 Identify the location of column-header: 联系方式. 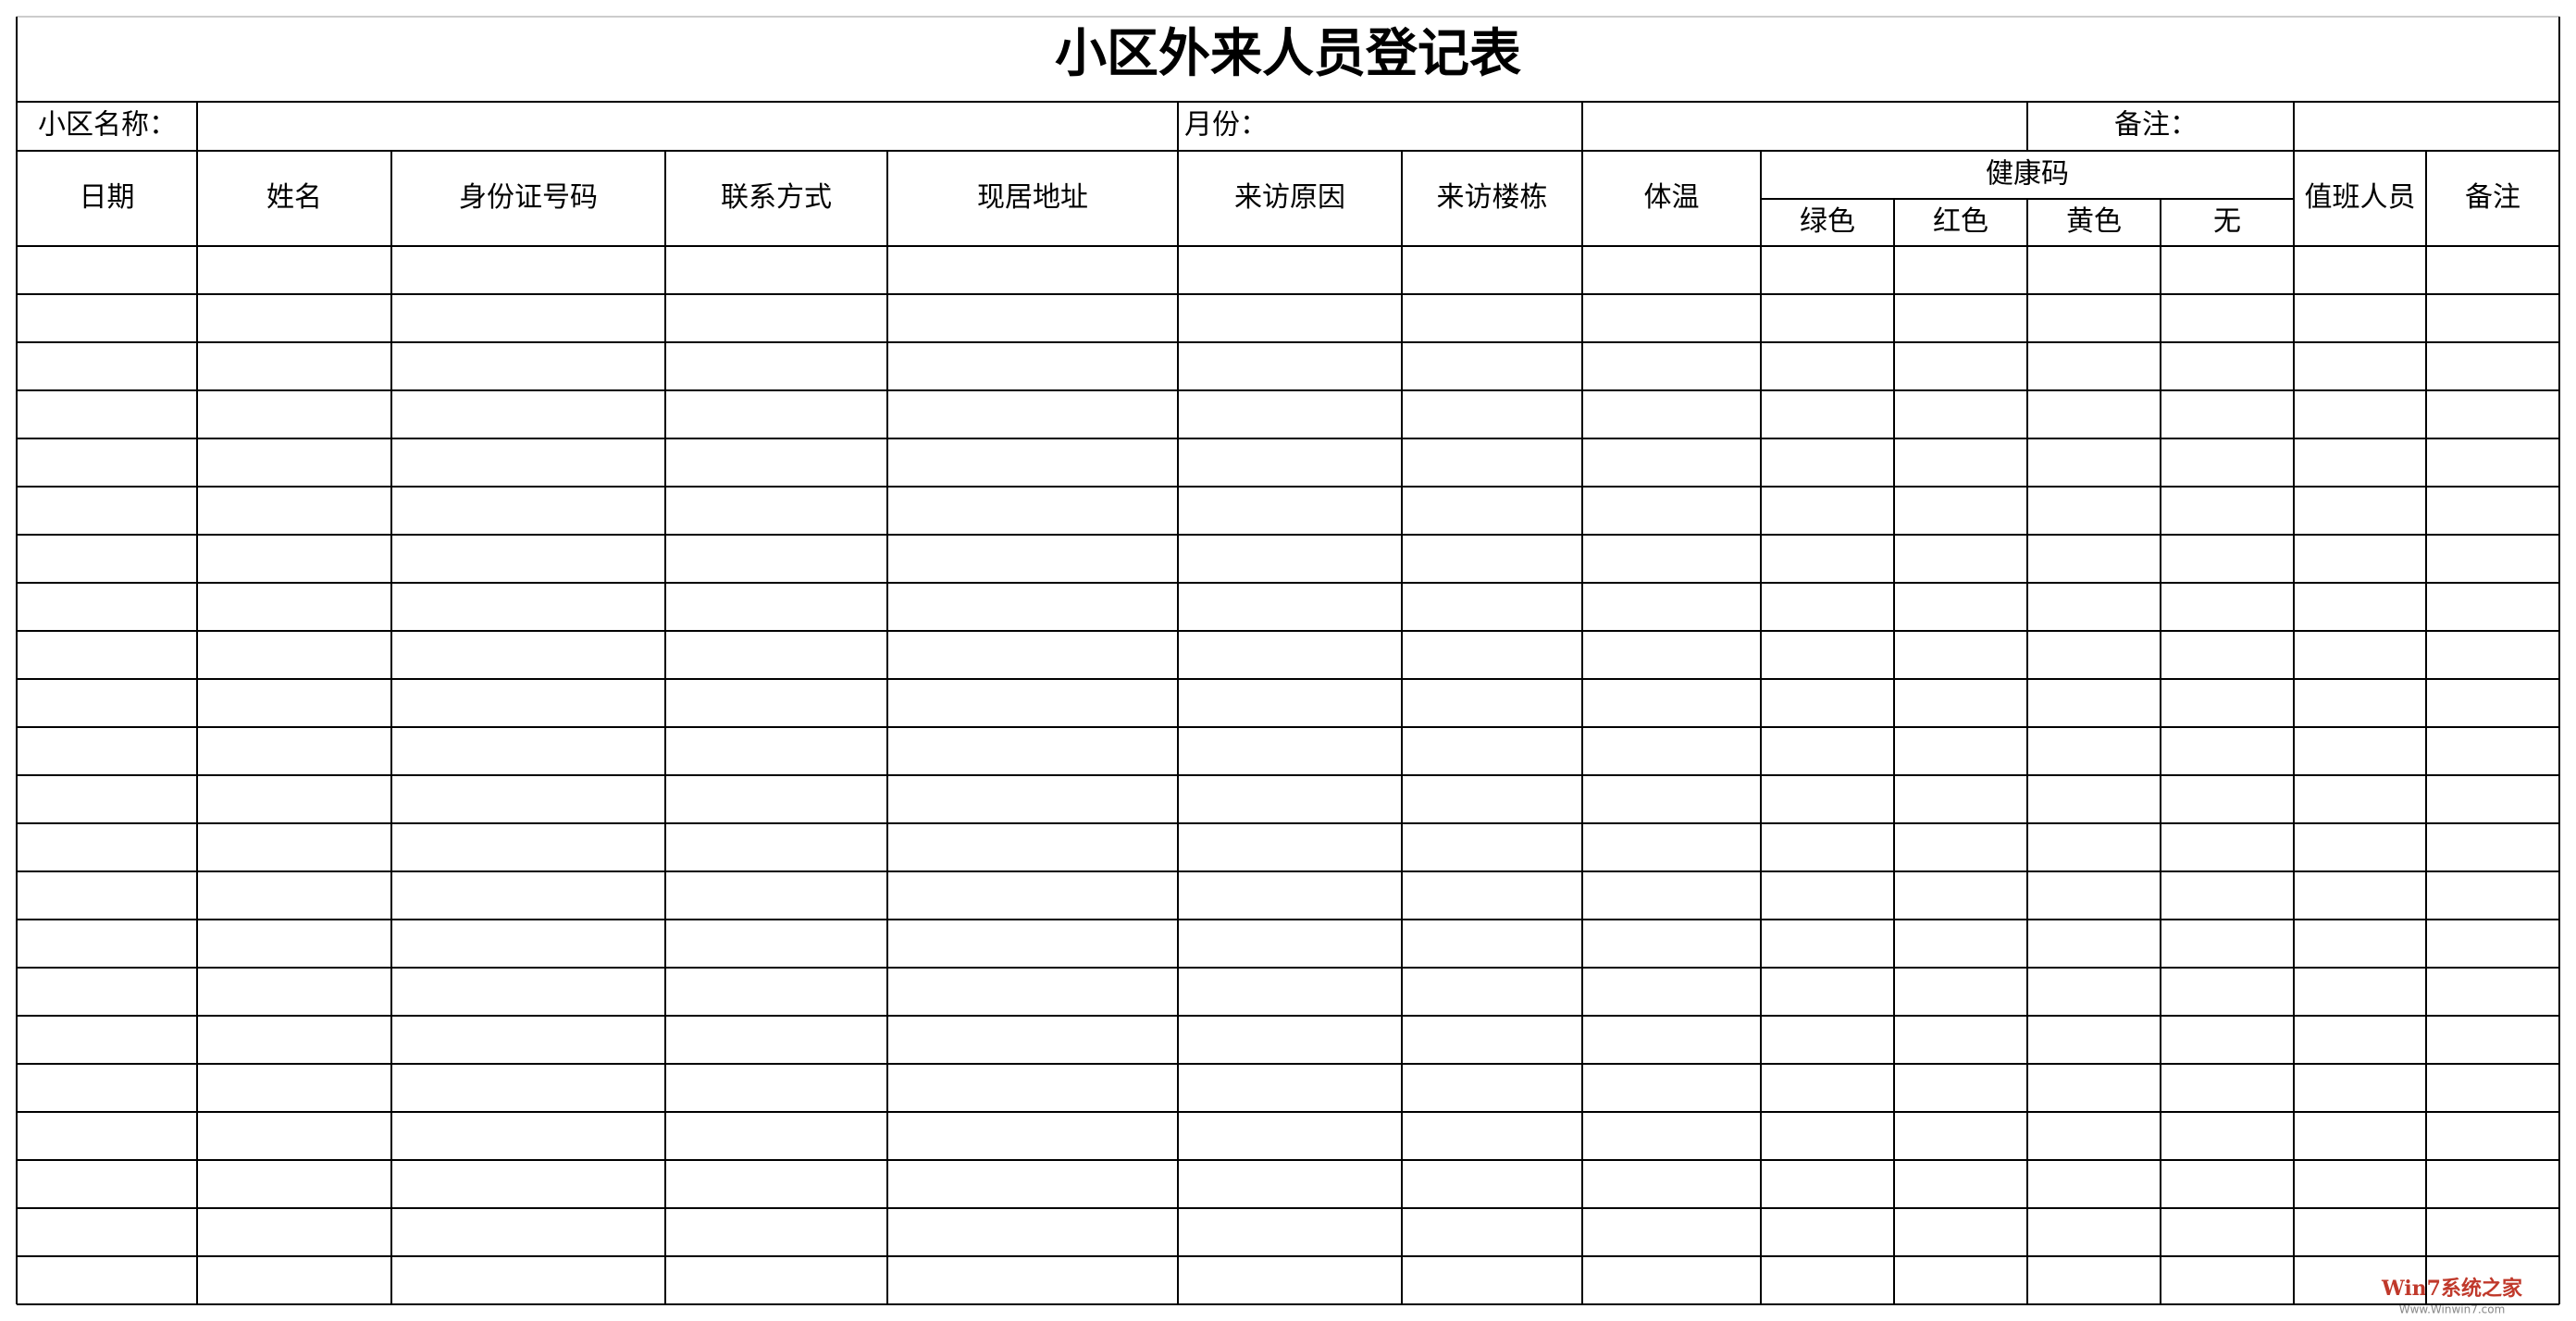
(777, 198).